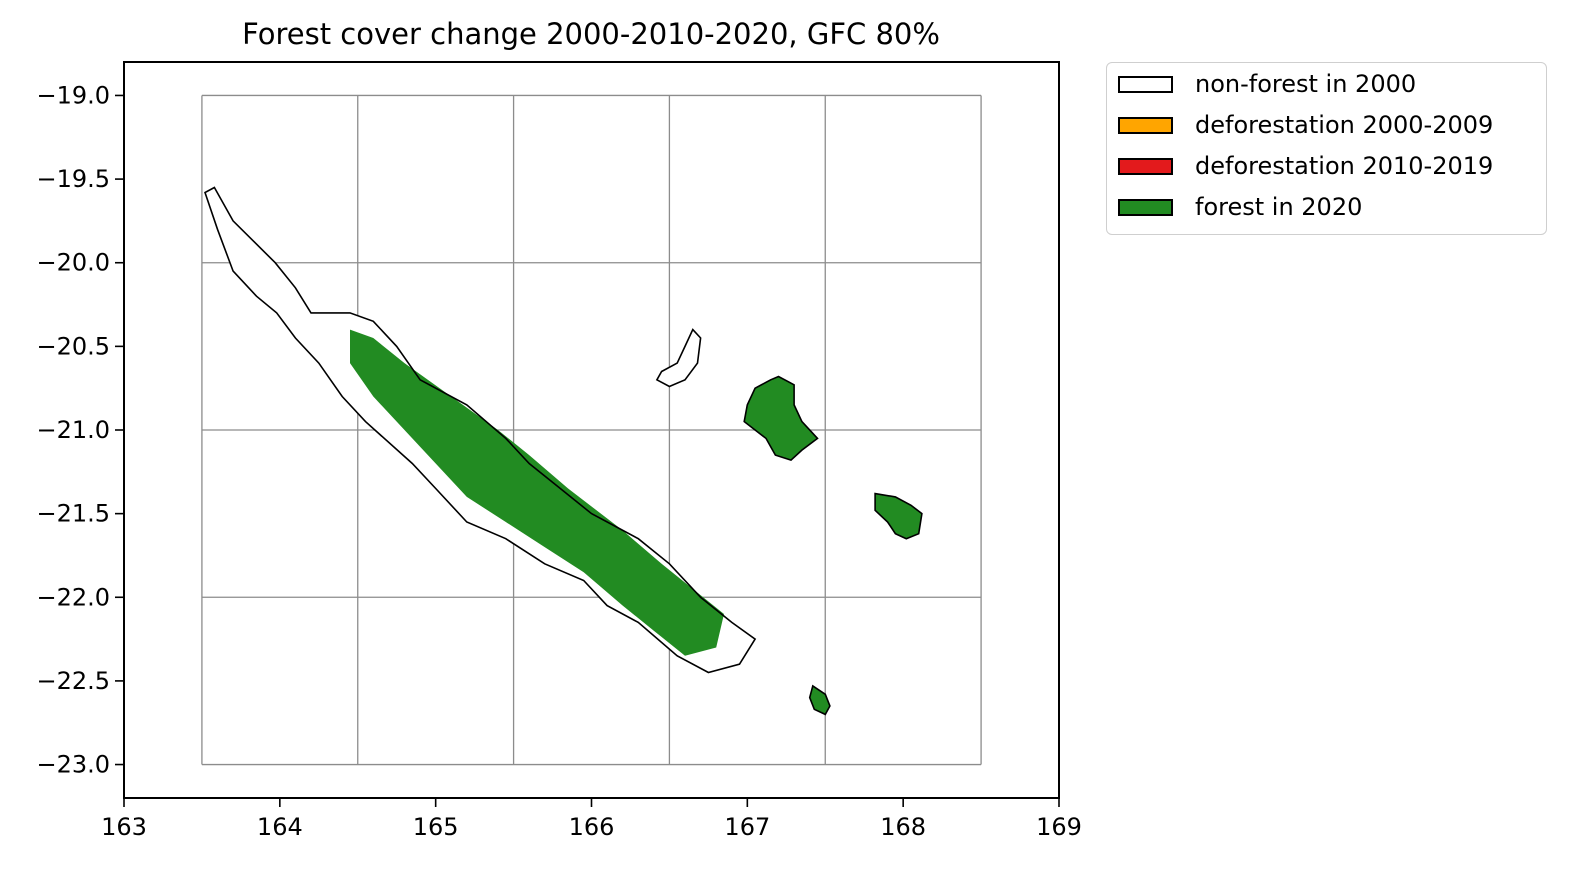  I want to click on legend-item-deforestation-2010-2019: deforestation 2010-2019, so click(1305, 166).